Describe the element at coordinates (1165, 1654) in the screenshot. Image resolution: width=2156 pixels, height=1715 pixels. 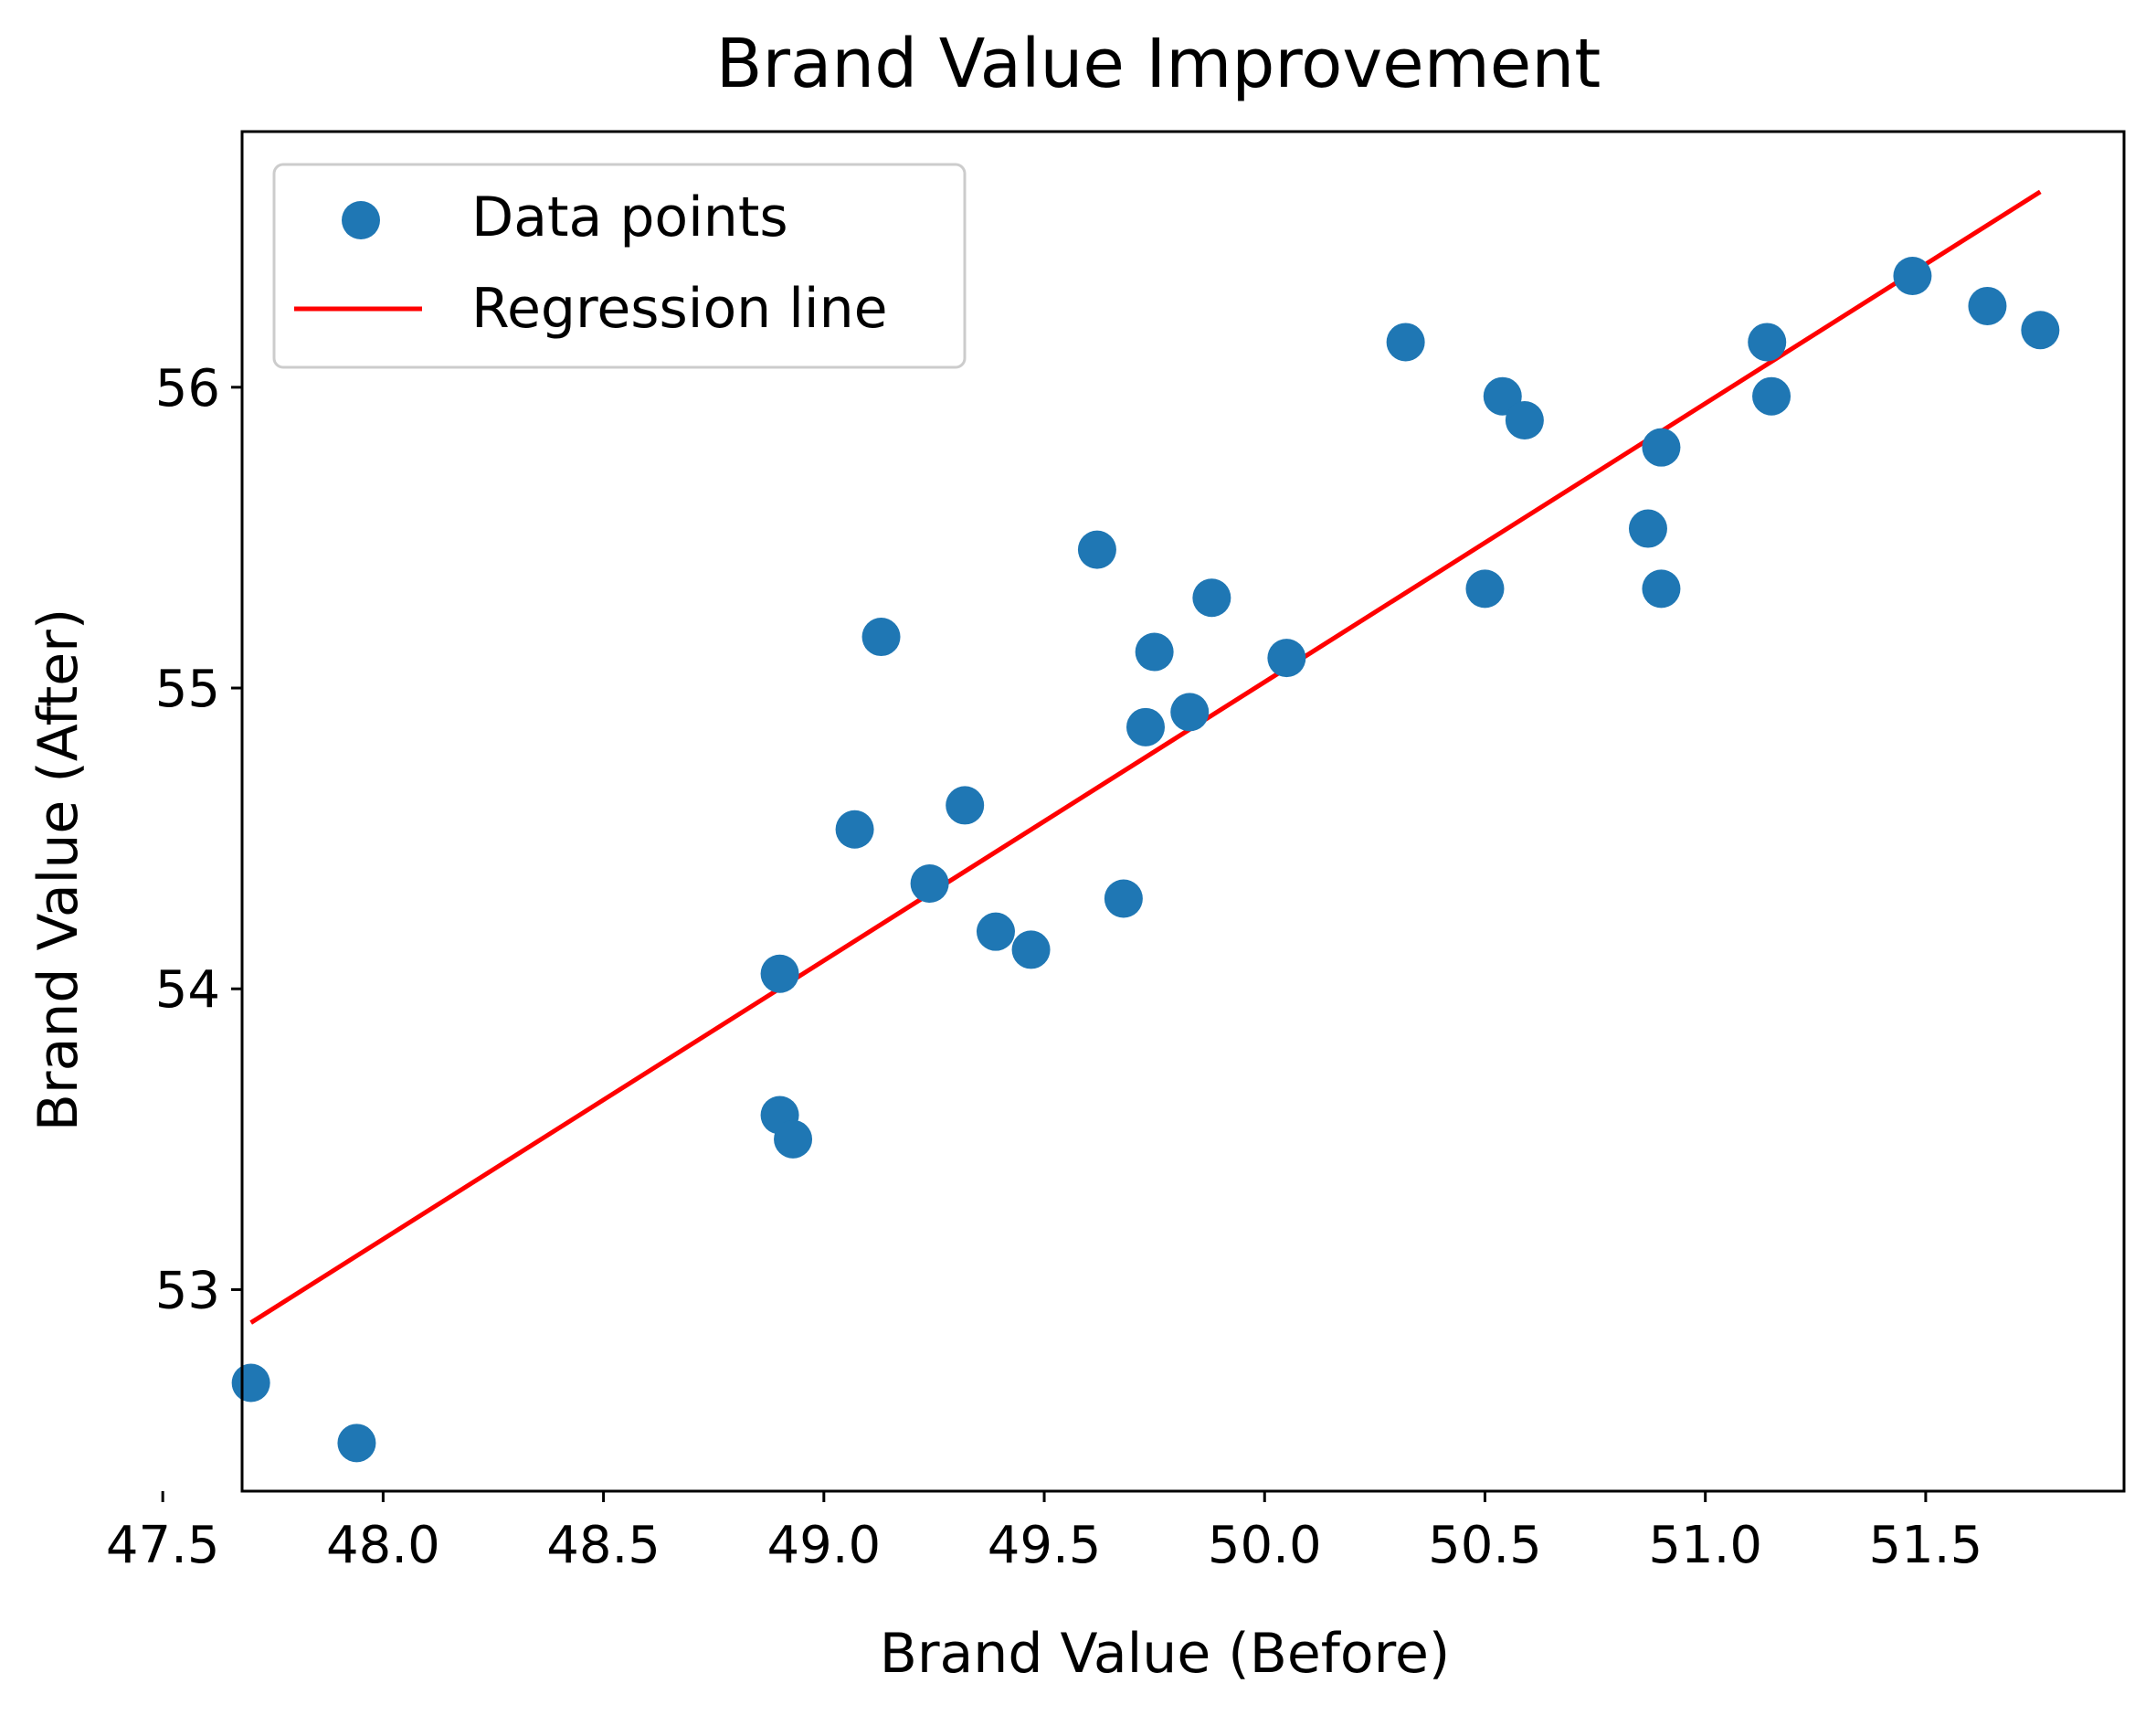
I see `x-axis-label: Brand Value (Before)` at that location.